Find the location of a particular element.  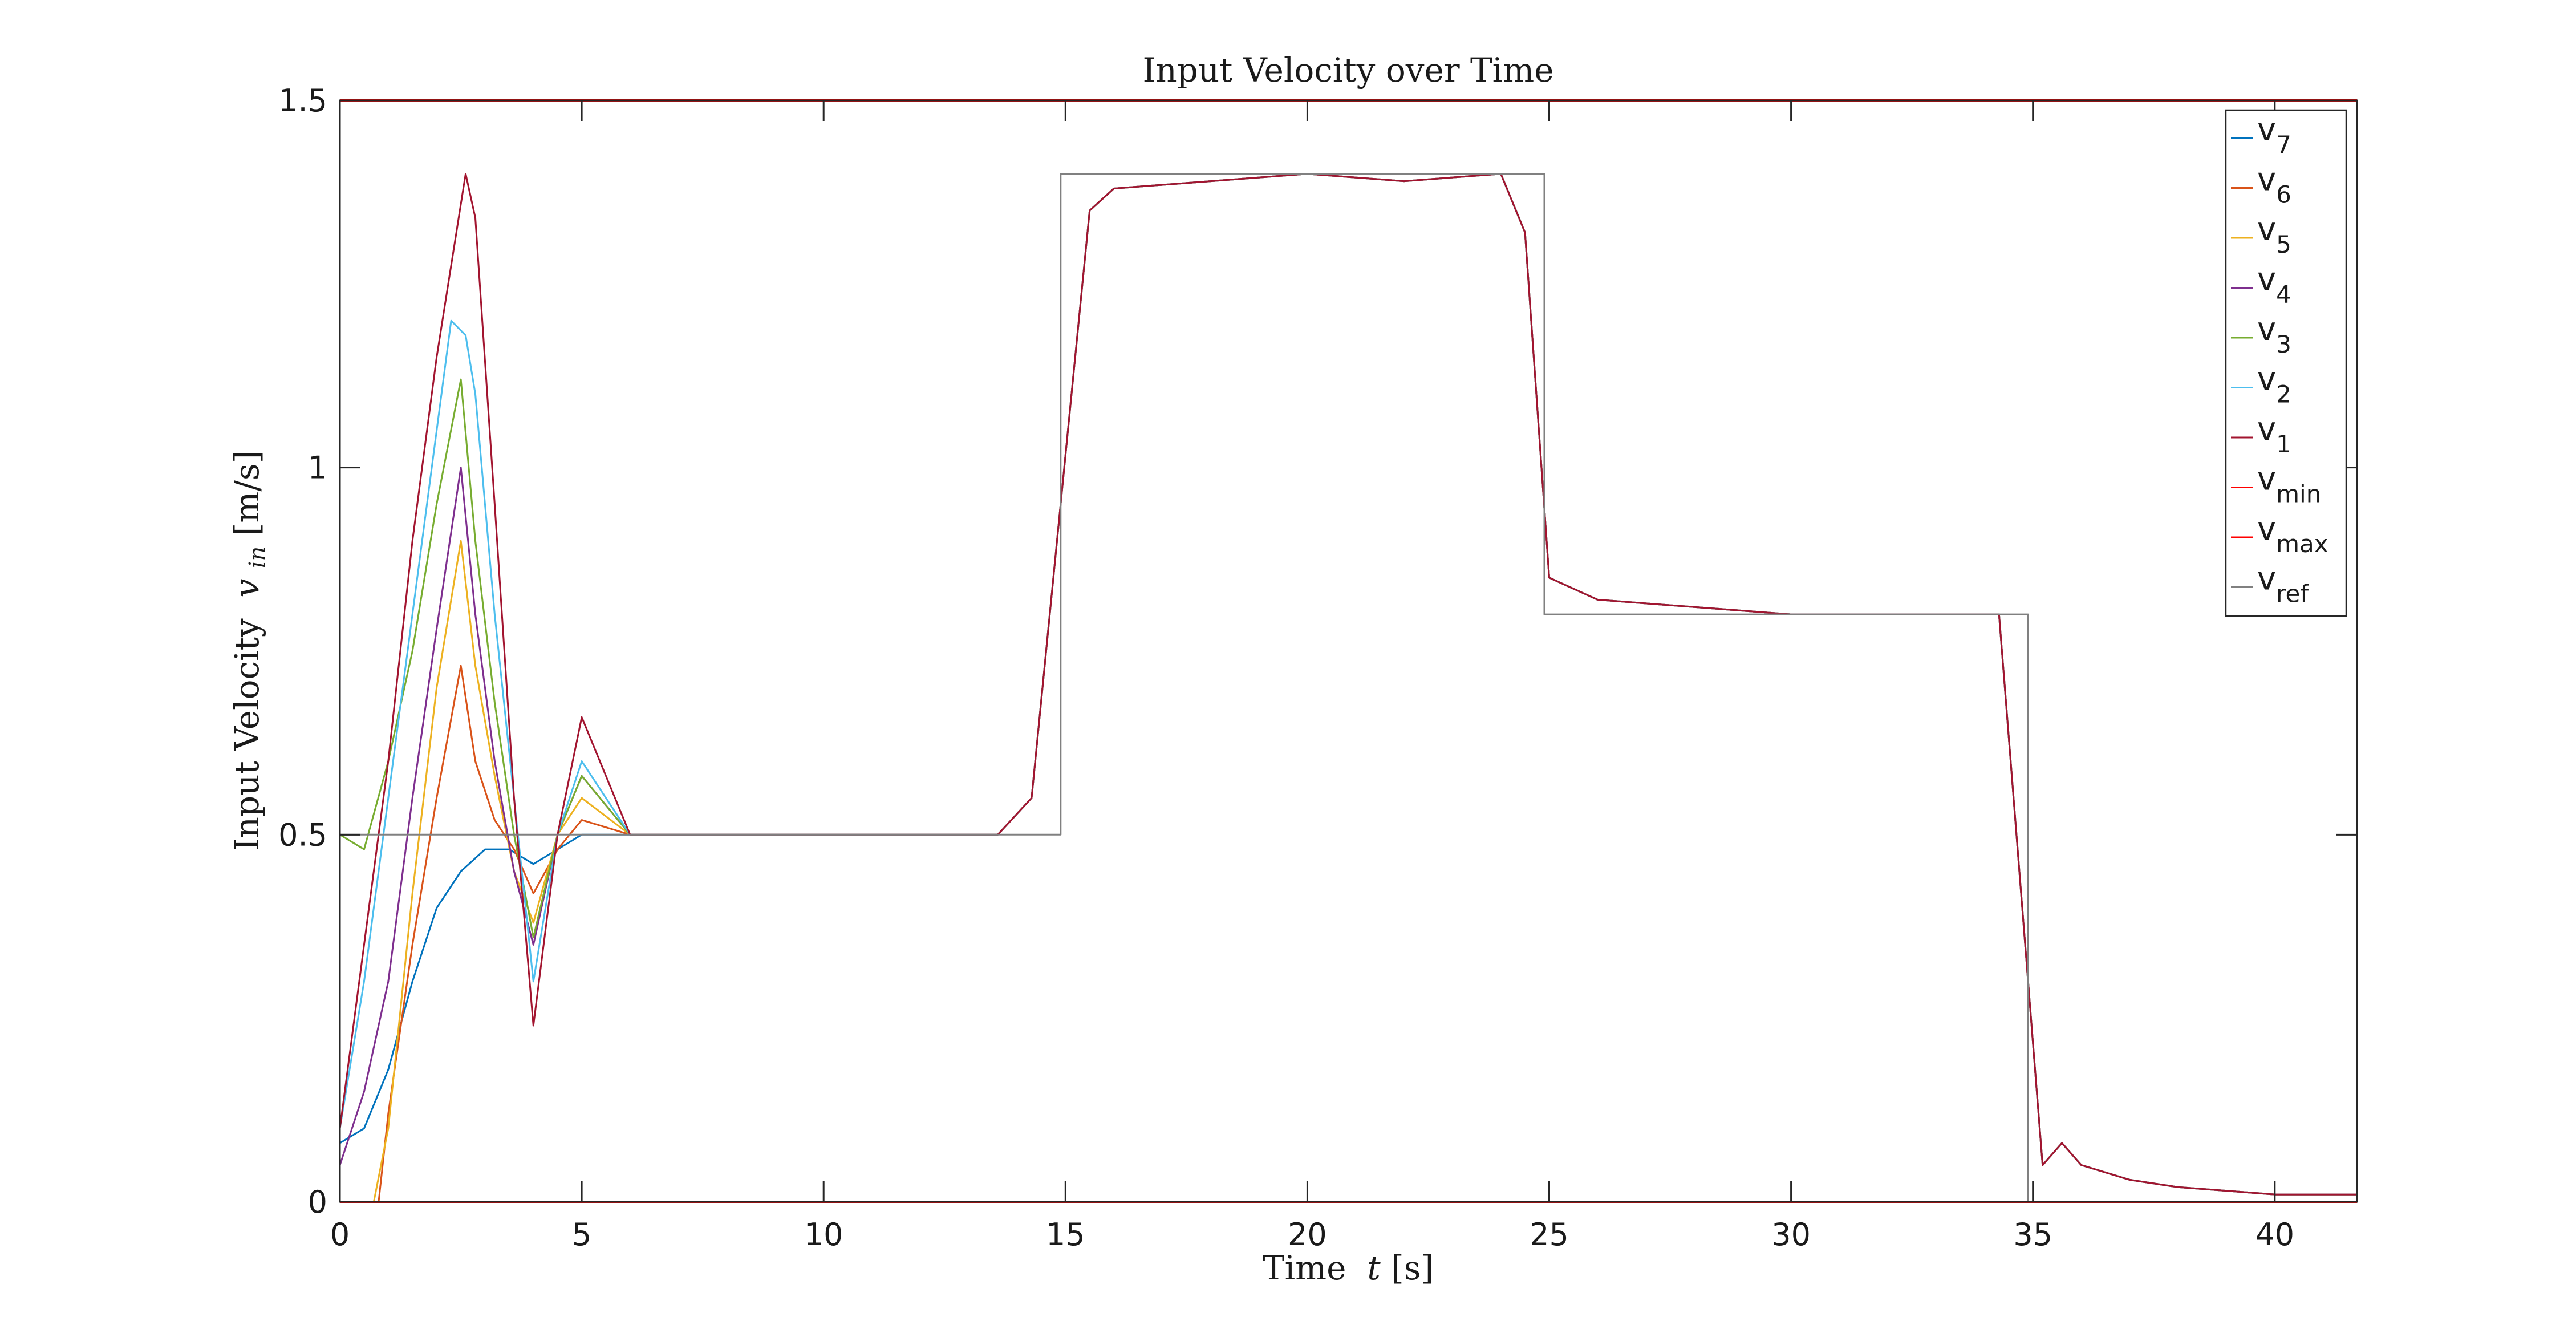

legend-subscript: ref is located at coordinates (2292, 594).